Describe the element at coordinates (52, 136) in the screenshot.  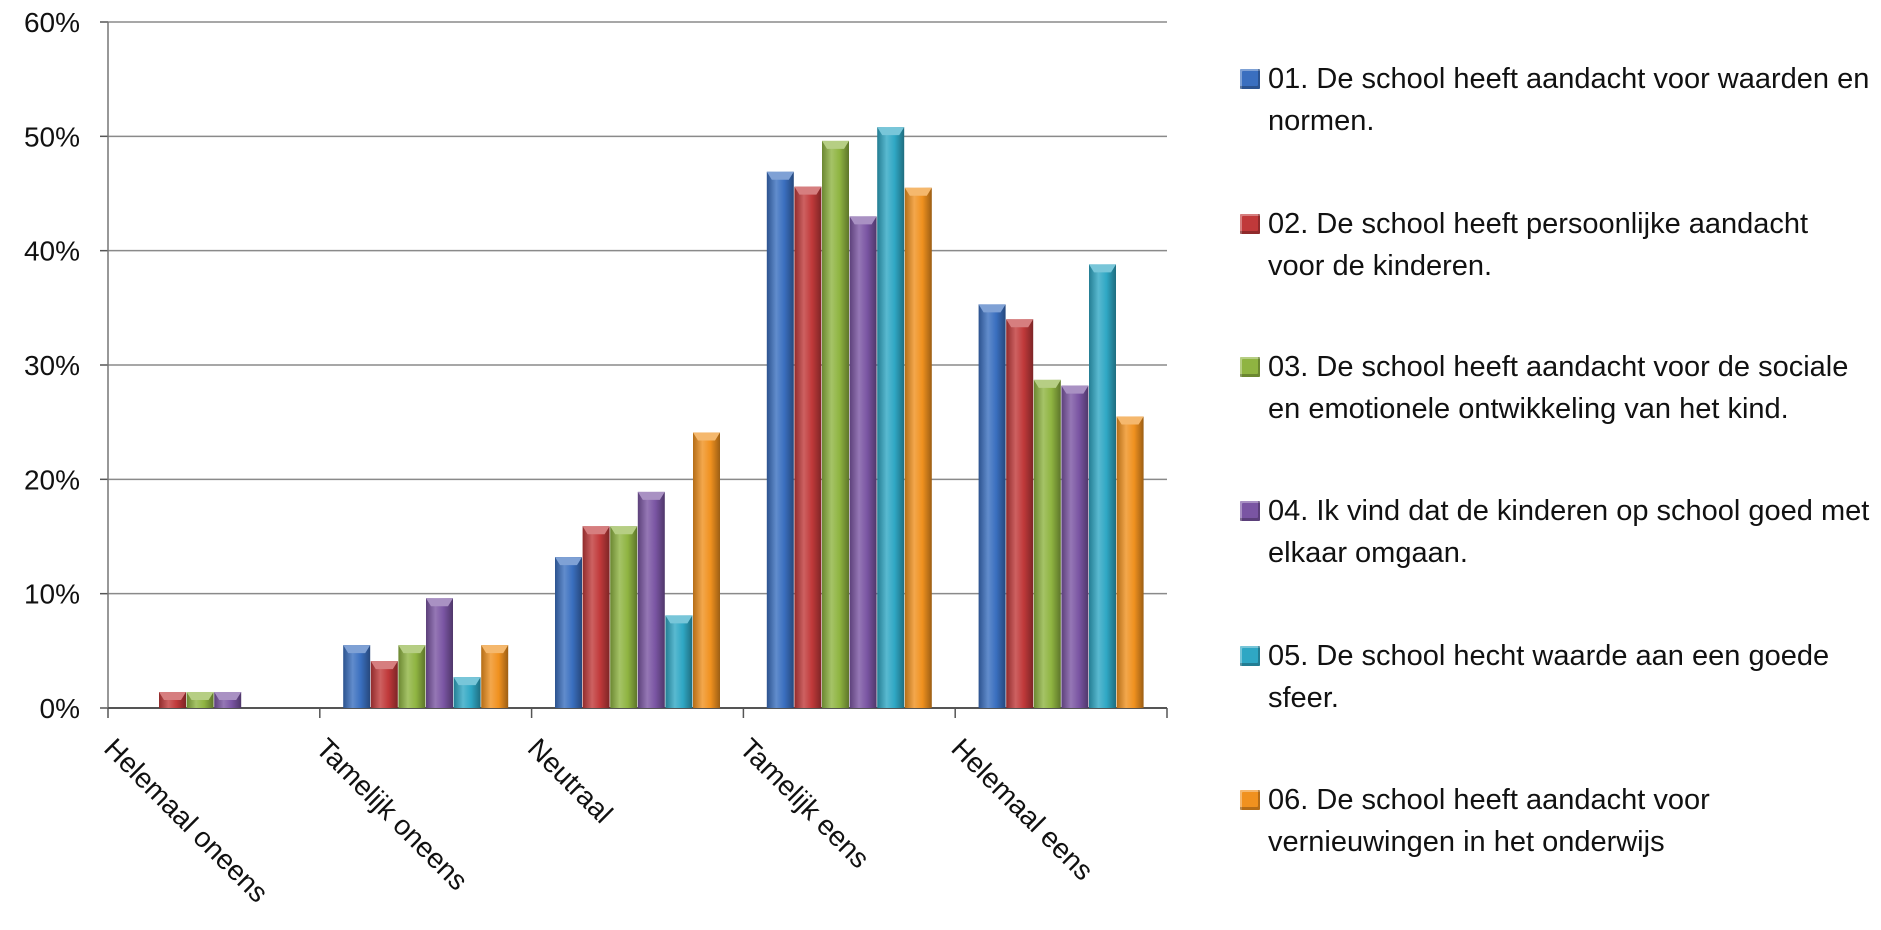
I see `y-tick-label: 50%` at that location.